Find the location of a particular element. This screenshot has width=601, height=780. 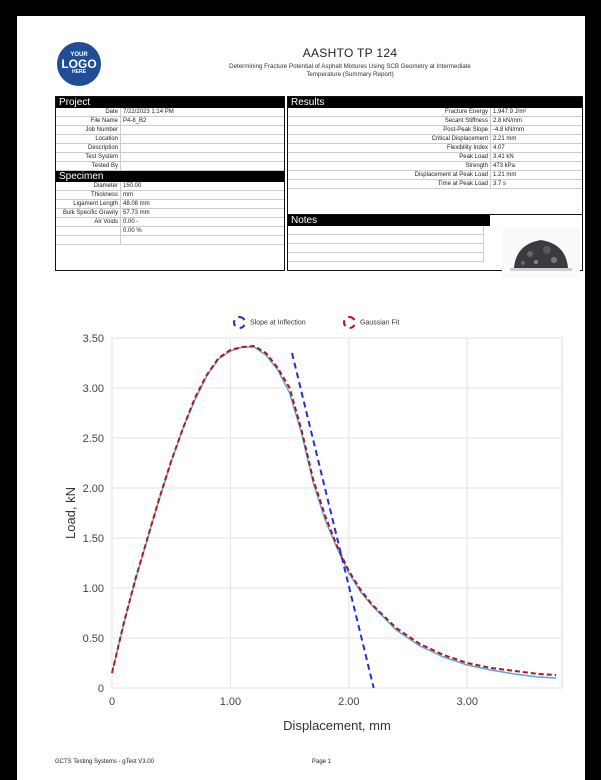

y-tick-label: 0 is located at coordinates (101, 689).